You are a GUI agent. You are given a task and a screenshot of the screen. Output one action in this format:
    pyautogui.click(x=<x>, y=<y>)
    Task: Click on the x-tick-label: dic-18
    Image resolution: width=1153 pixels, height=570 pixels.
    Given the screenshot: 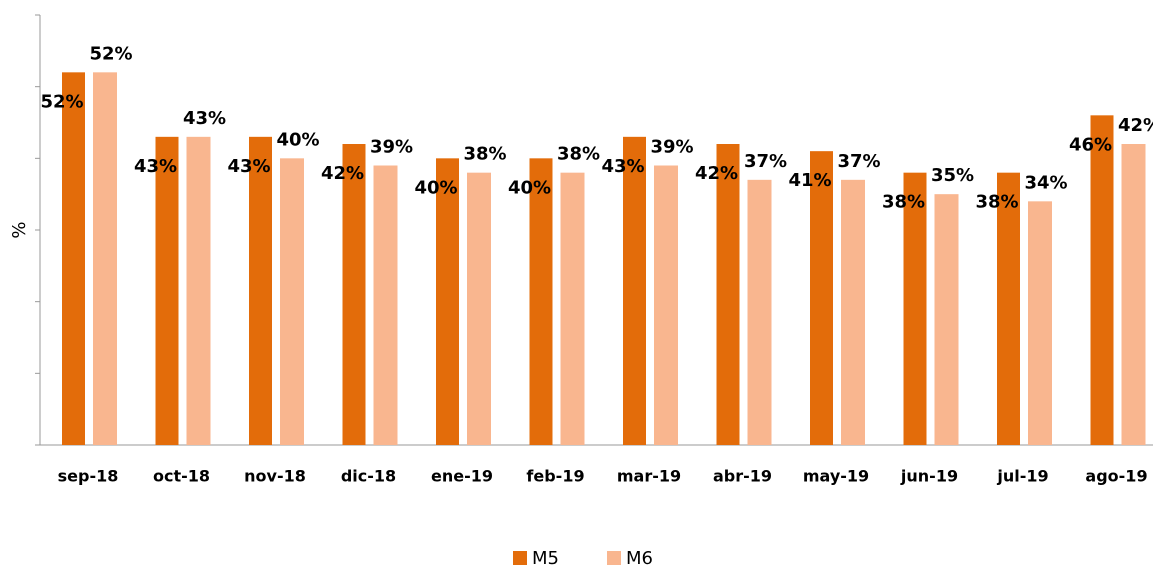 What is the action you would take?
    pyautogui.click(x=368, y=476)
    